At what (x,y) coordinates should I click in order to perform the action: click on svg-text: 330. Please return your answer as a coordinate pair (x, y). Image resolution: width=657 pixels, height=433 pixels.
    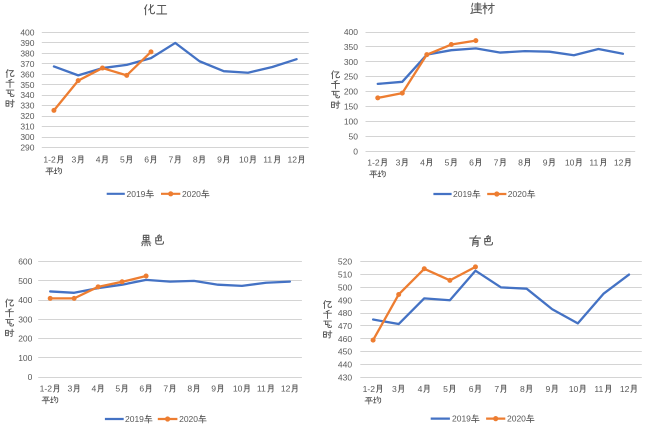
    Looking at the image, I should click on (27, 106).